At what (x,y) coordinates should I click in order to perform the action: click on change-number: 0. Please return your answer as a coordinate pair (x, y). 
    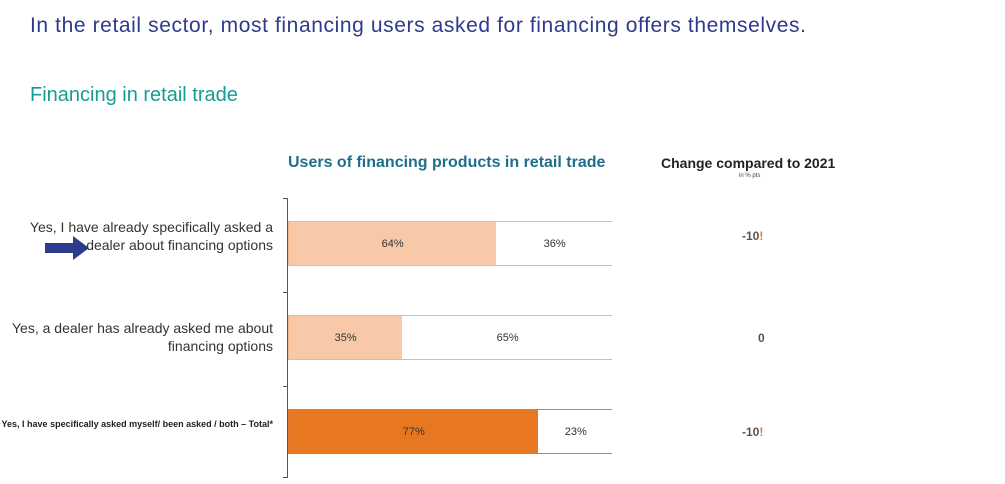
    Looking at the image, I should click on (761, 338).